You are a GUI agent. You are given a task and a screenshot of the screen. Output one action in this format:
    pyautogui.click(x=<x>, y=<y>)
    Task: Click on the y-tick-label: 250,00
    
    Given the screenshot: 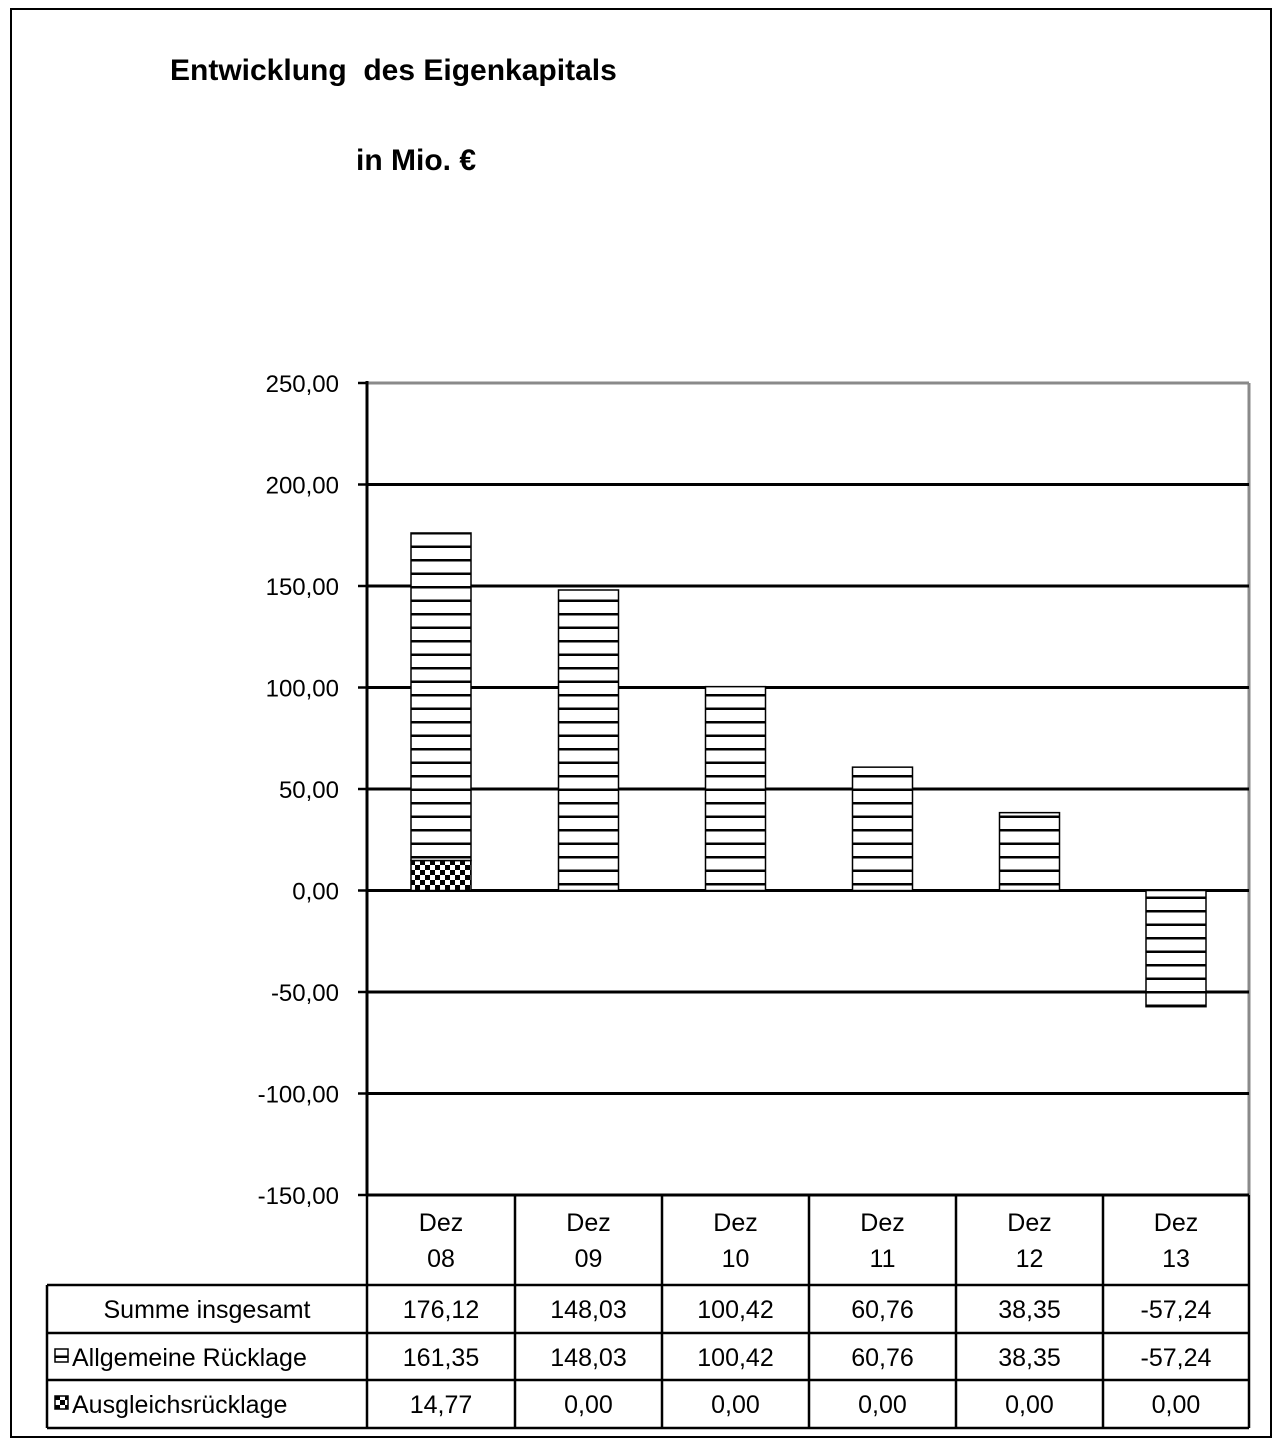 What is the action you would take?
    pyautogui.click(x=302, y=384)
    